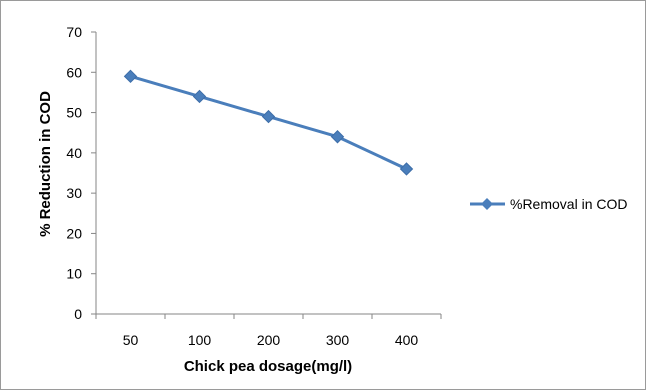  What do you see at coordinates (74, 153) in the screenshot?
I see `y-tick-label: 40` at bounding box center [74, 153].